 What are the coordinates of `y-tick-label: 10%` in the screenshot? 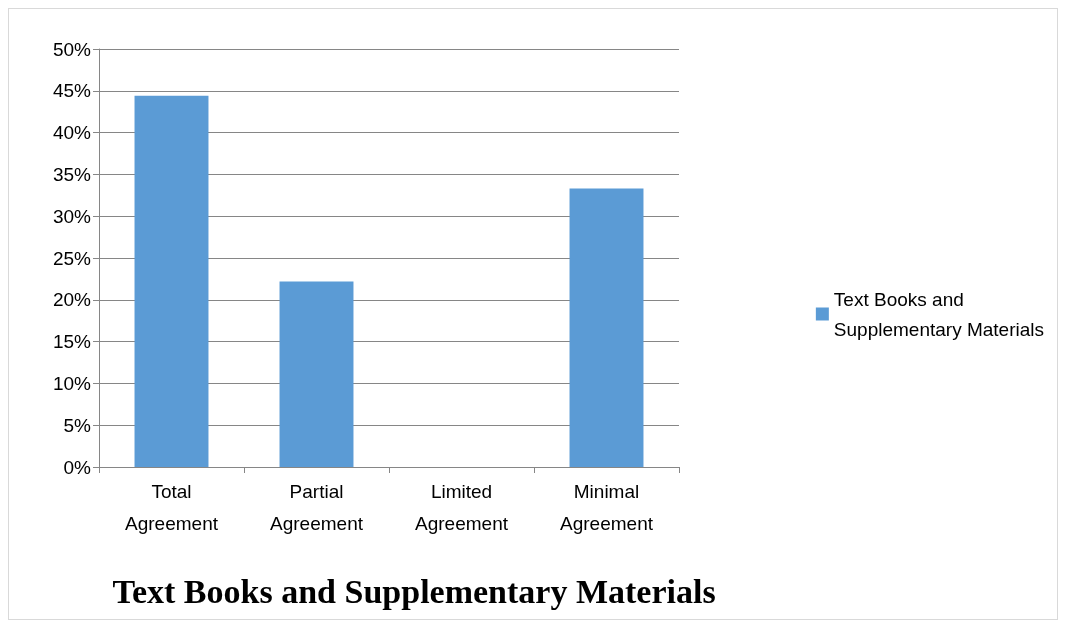 It's located at (72, 383).